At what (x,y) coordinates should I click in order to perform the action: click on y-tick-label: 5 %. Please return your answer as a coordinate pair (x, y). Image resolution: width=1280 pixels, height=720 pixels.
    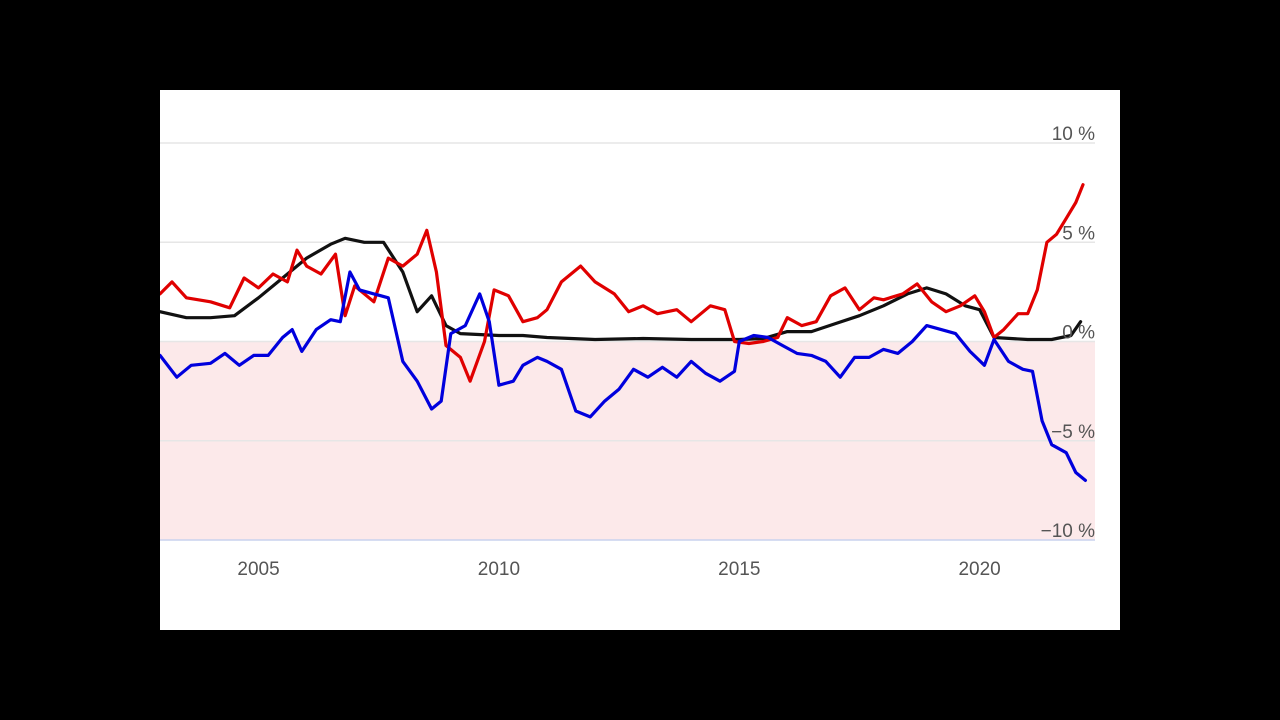
    Looking at the image, I should click on (1078, 233).